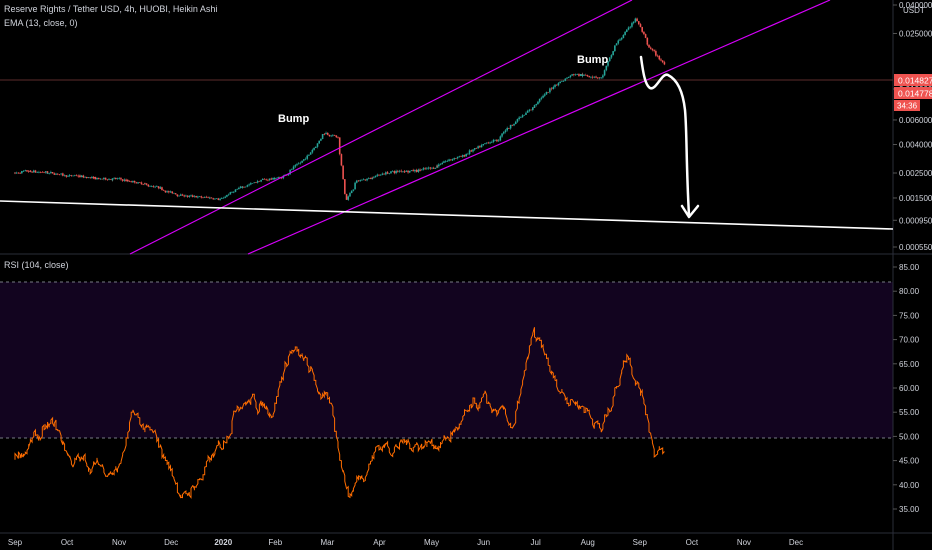 The height and width of the screenshot is (550, 932). Describe the element at coordinates (36, 265) in the screenshot. I see `rsi-legend: RSI (104, close)` at that location.